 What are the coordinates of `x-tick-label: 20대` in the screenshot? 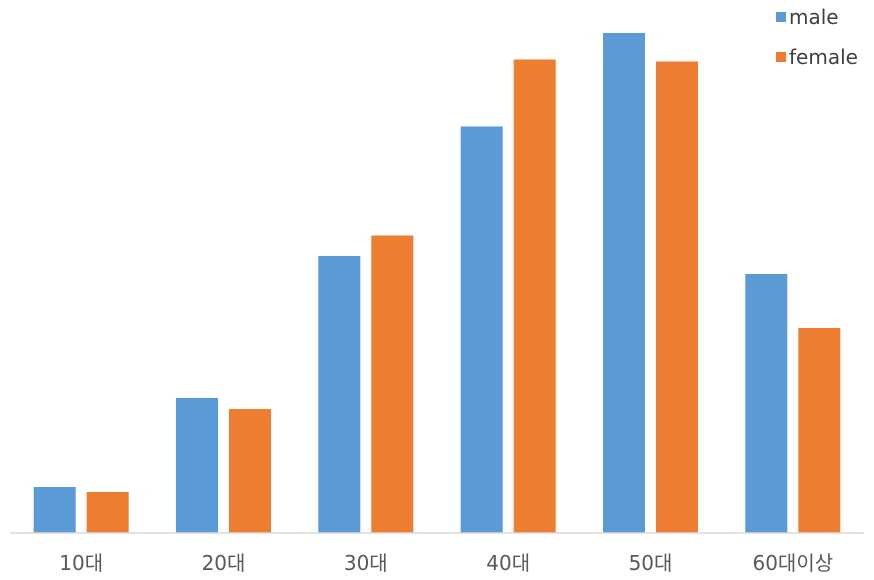 It's located at (224, 563).